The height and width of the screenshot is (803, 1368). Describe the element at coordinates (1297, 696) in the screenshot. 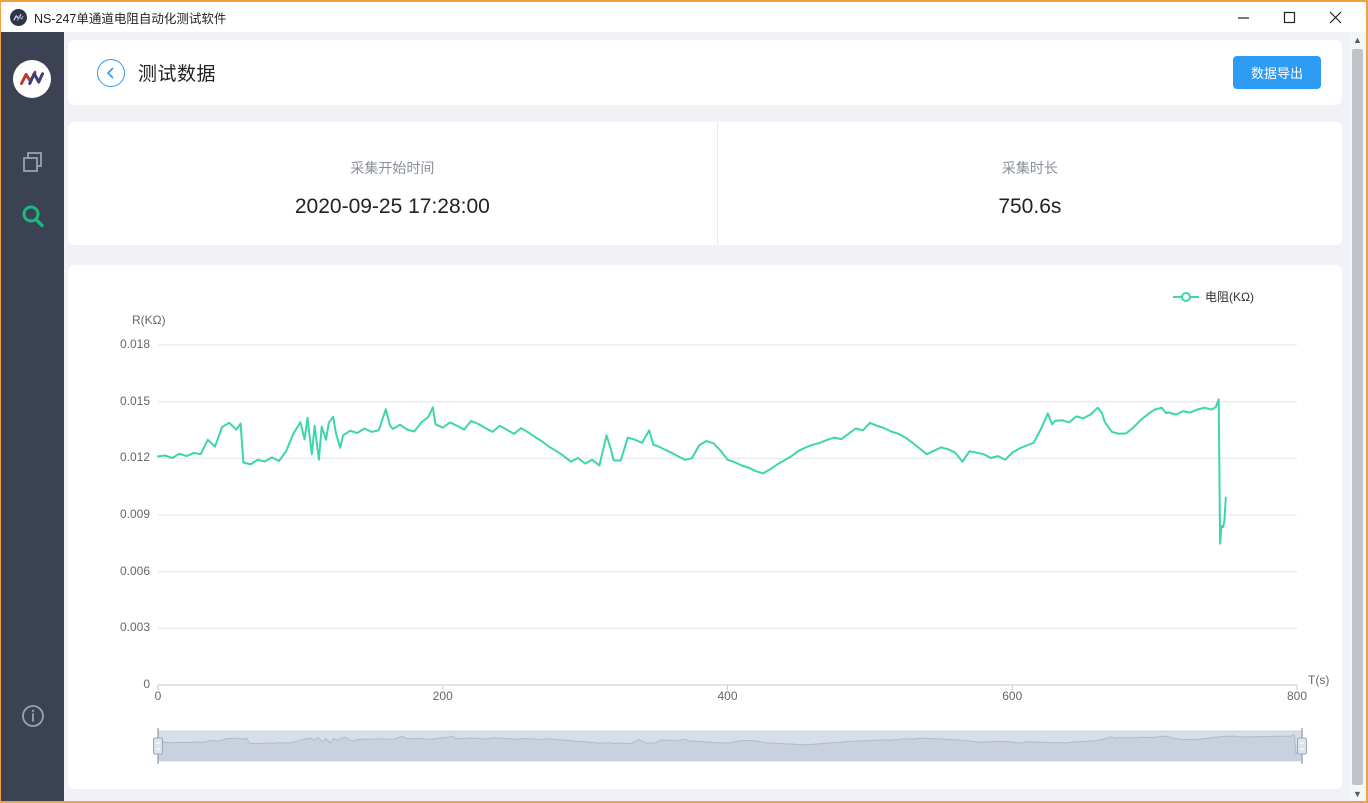

I see `x-tick-label: 800` at that location.